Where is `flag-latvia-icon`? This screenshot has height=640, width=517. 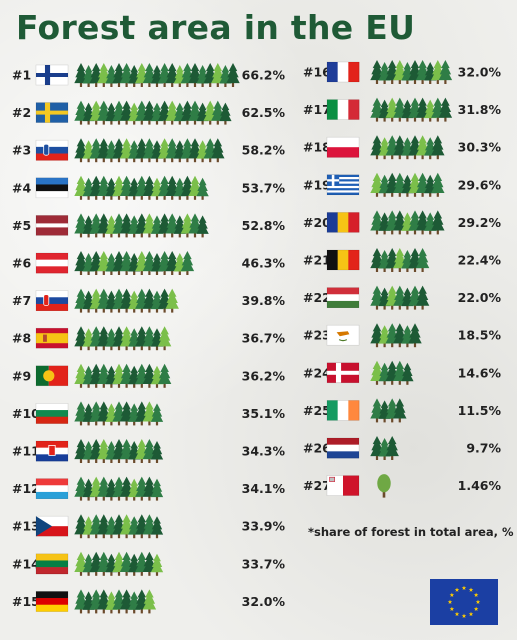 flag-latvia-icon is located at coordinates (52, 225).